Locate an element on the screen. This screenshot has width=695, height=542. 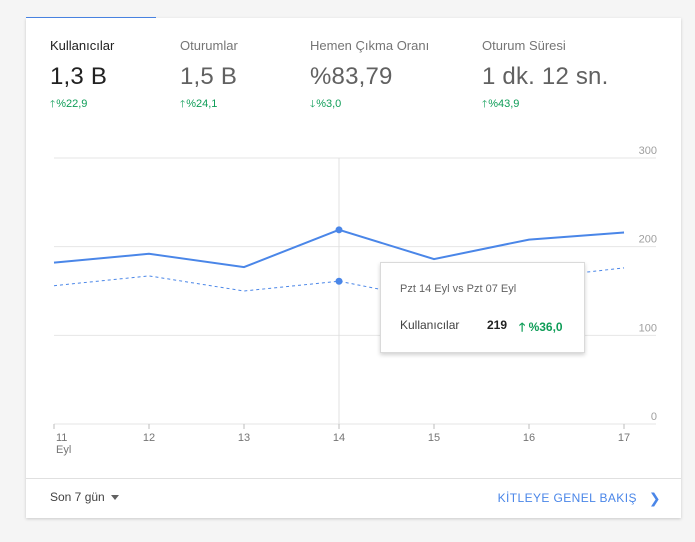
metric-value: %83,79 is located at coordinates (351, 76).